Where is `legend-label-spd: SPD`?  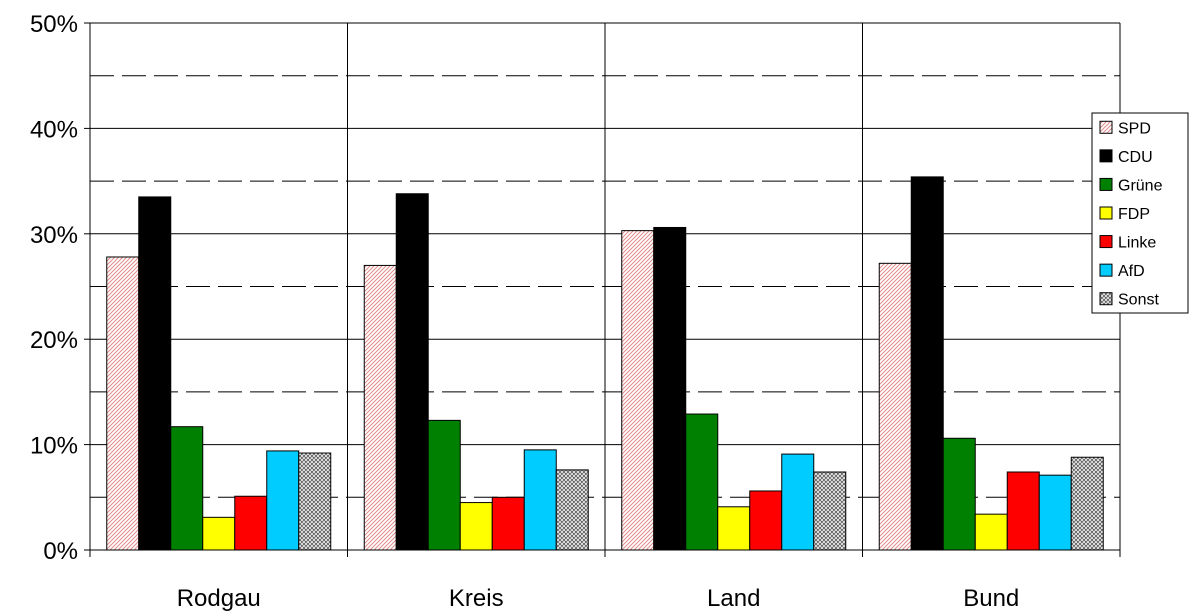 legend-label-spd: SPD is located at coordinates (1134, 128).